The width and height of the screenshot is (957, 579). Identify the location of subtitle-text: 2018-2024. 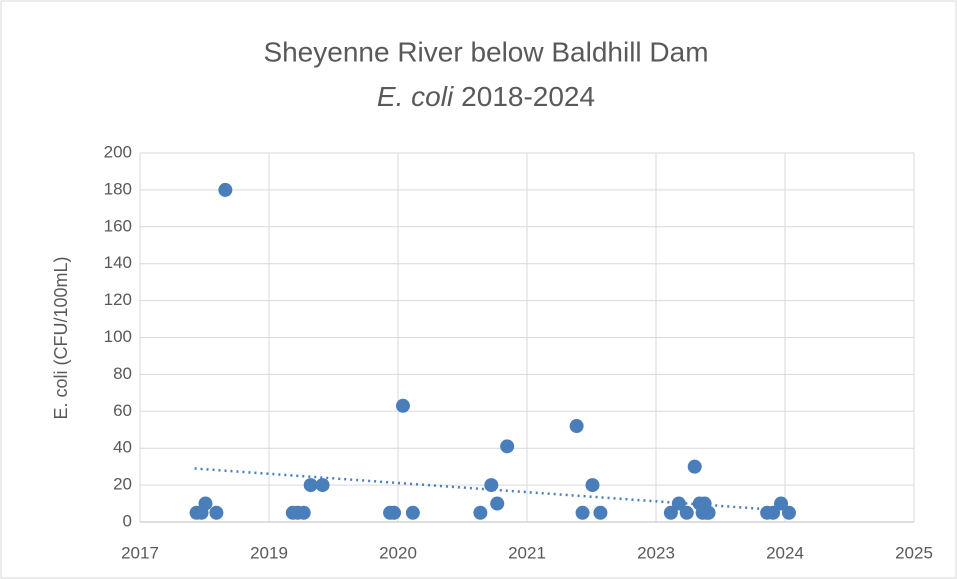
(528, 96).